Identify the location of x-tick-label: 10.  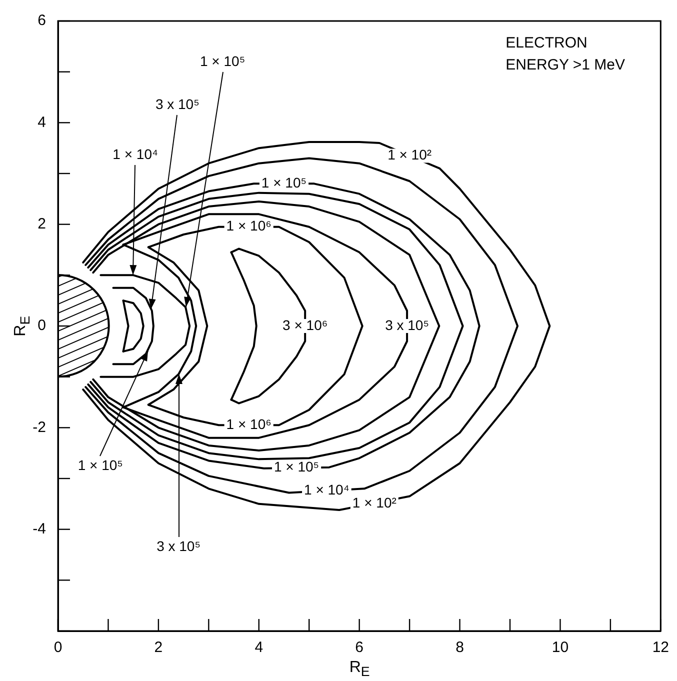
(560, 647).